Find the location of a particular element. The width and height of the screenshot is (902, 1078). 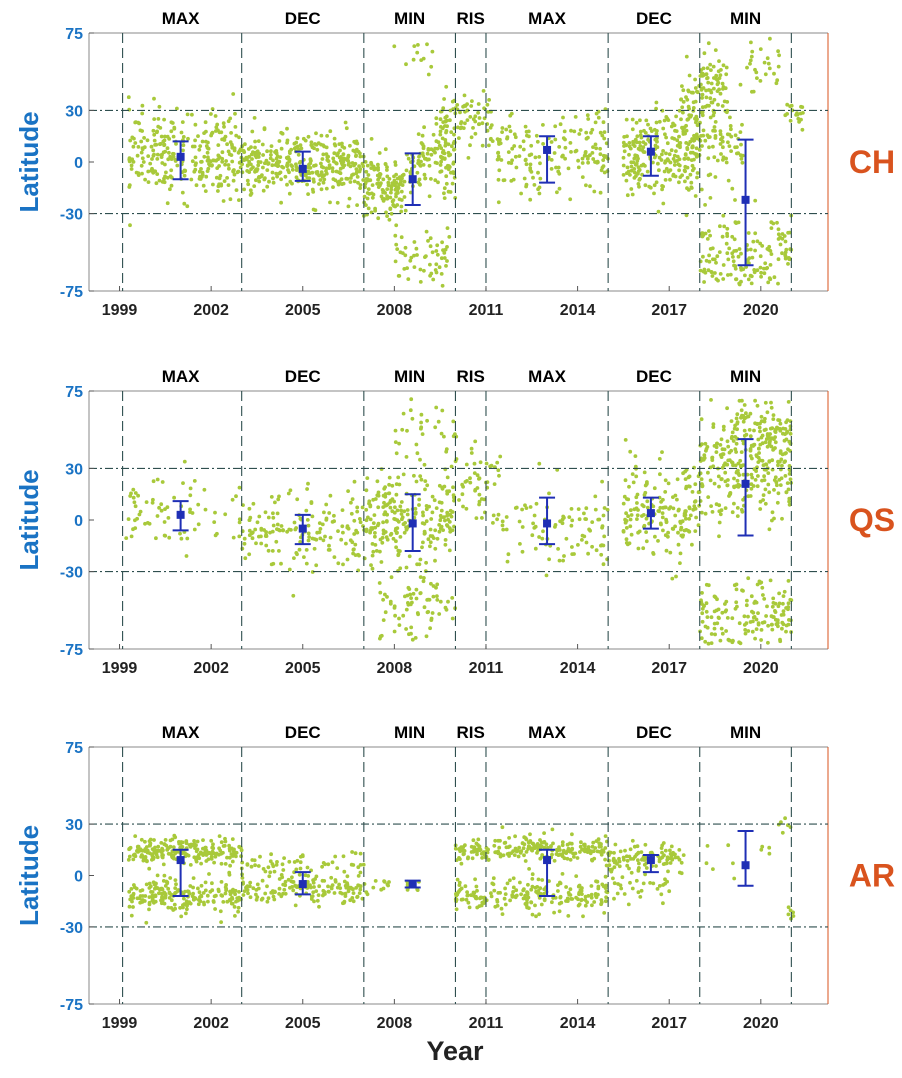

x-tick-label: 2017 is located at coordinates (669, 668).